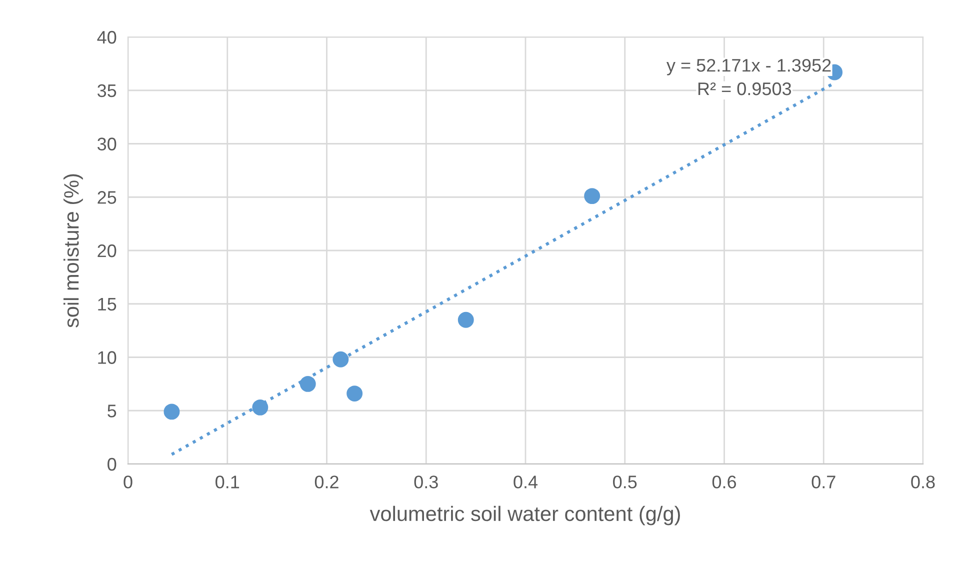  I want to click on annotation: R² = 0.9503, so click(745, 89).